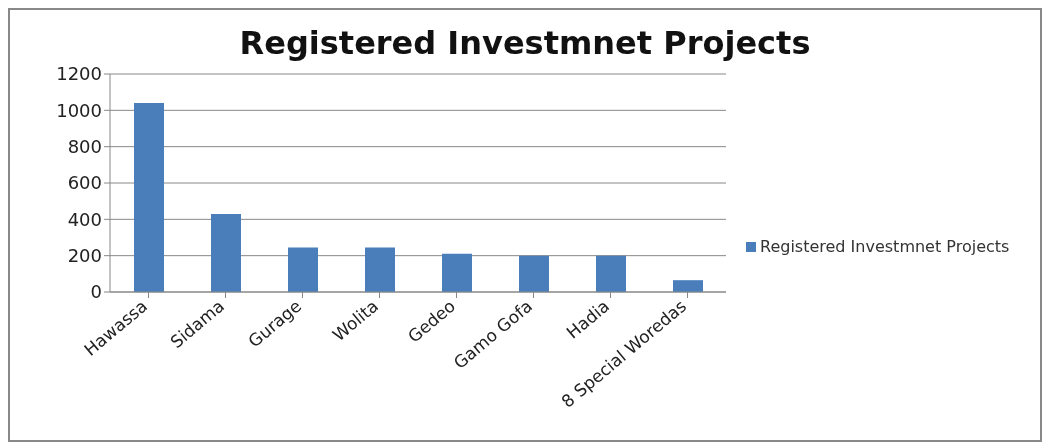  I want to click on y-tick-label: 600, so click(84, 183).